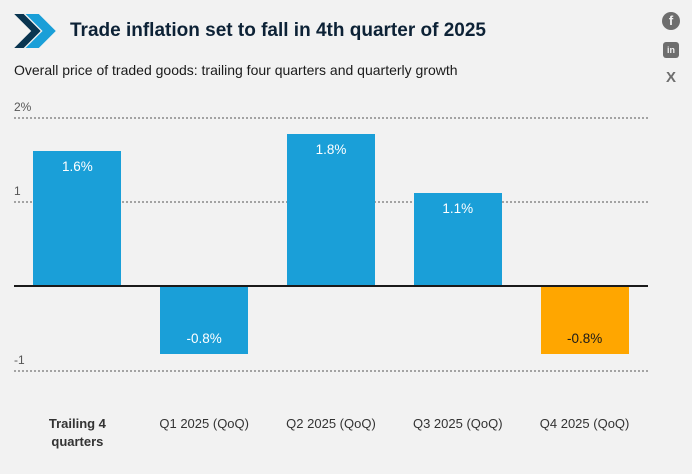 This screenshot has height=474, width=692. What do you see at coordinates (584, 423) in the screenshot?
I see `x-tick-label-q4-2025-qoq: Q4 2025 (QoQ)` at bounding box center [584, 423].